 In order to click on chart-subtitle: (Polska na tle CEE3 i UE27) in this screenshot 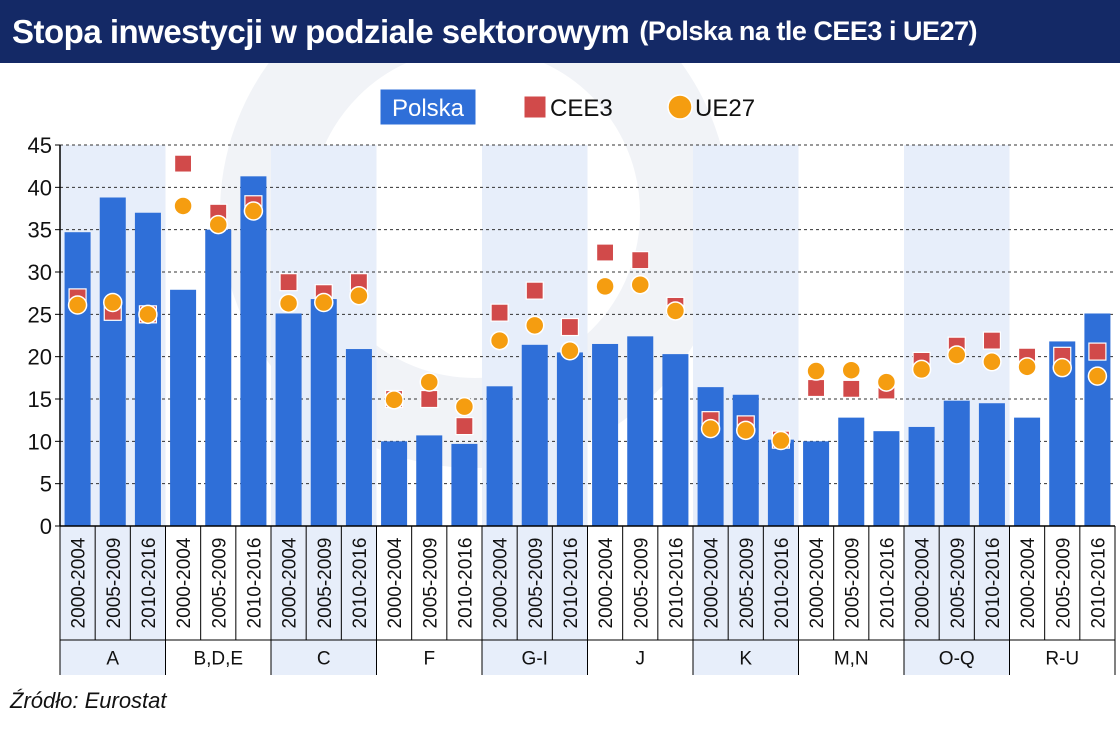, I will do `click(808, 31)`.